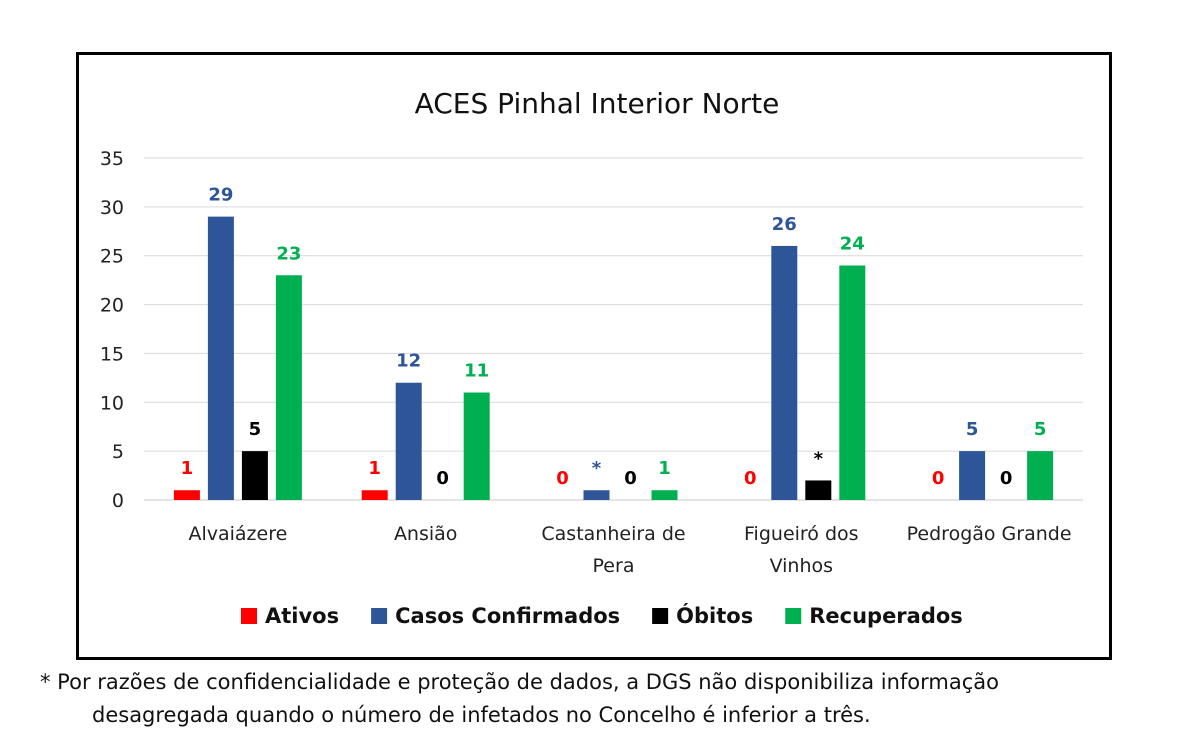 Image resolution: width=1200 pixels, height=748 pixels. What do you see at coordinates (112, 354) in the screenshot?
I see `y-tick-label: 15` at bounding box center [112, 354].